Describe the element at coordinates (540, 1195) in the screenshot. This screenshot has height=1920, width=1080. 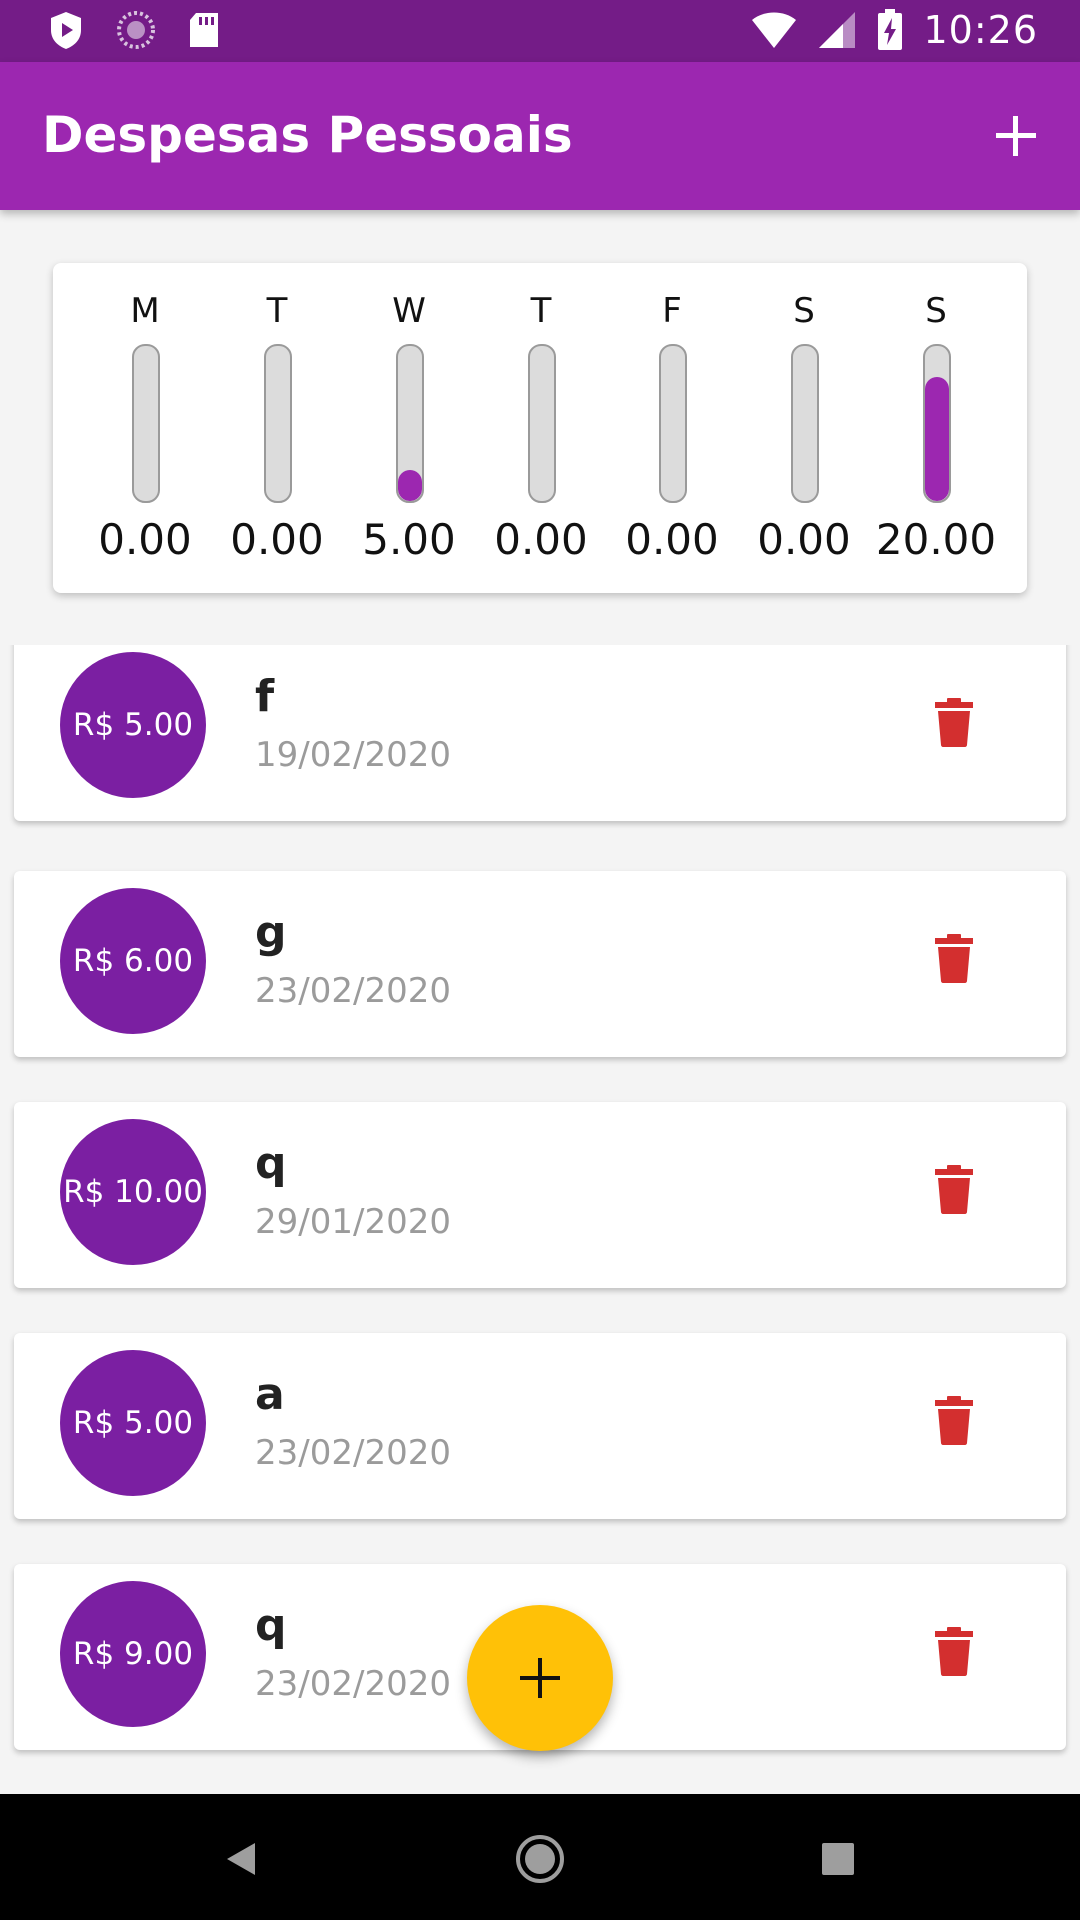
I see `transaction-item: R$ 10.00 q 29/01/2020` at that location.